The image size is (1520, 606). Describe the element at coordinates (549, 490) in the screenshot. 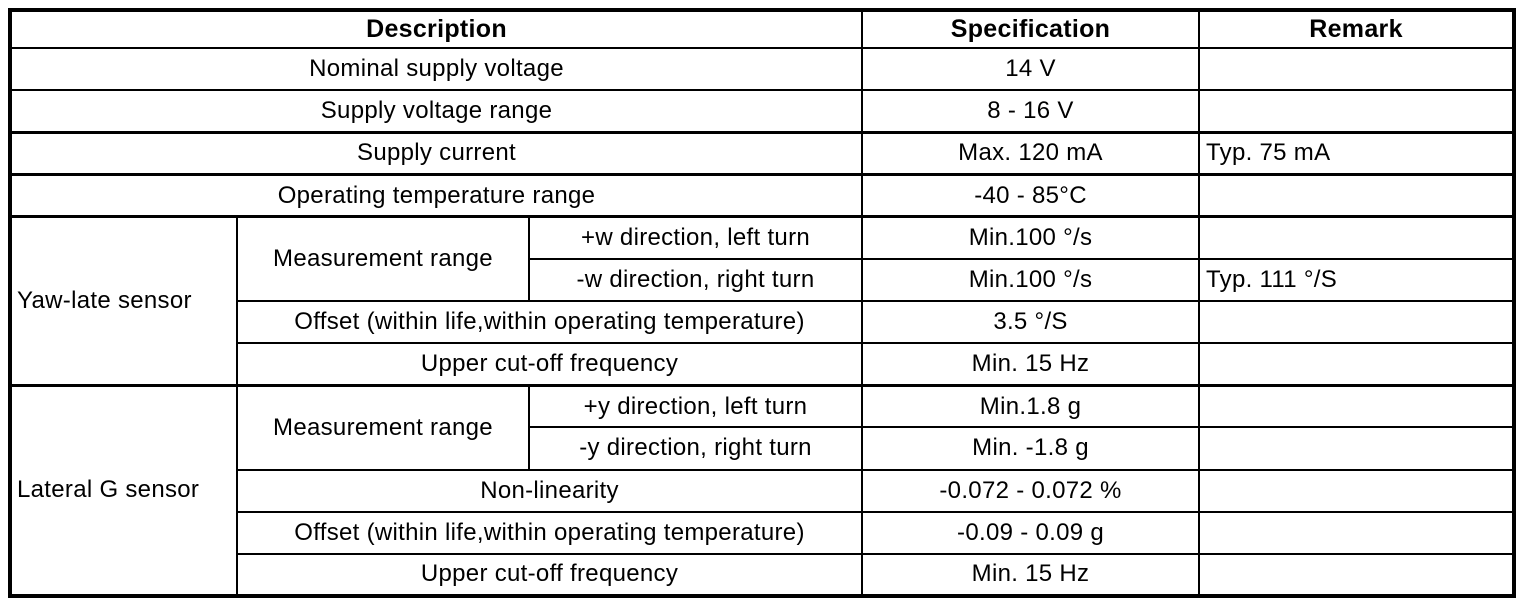

I see `cell-description: Non-linearity` at that location.